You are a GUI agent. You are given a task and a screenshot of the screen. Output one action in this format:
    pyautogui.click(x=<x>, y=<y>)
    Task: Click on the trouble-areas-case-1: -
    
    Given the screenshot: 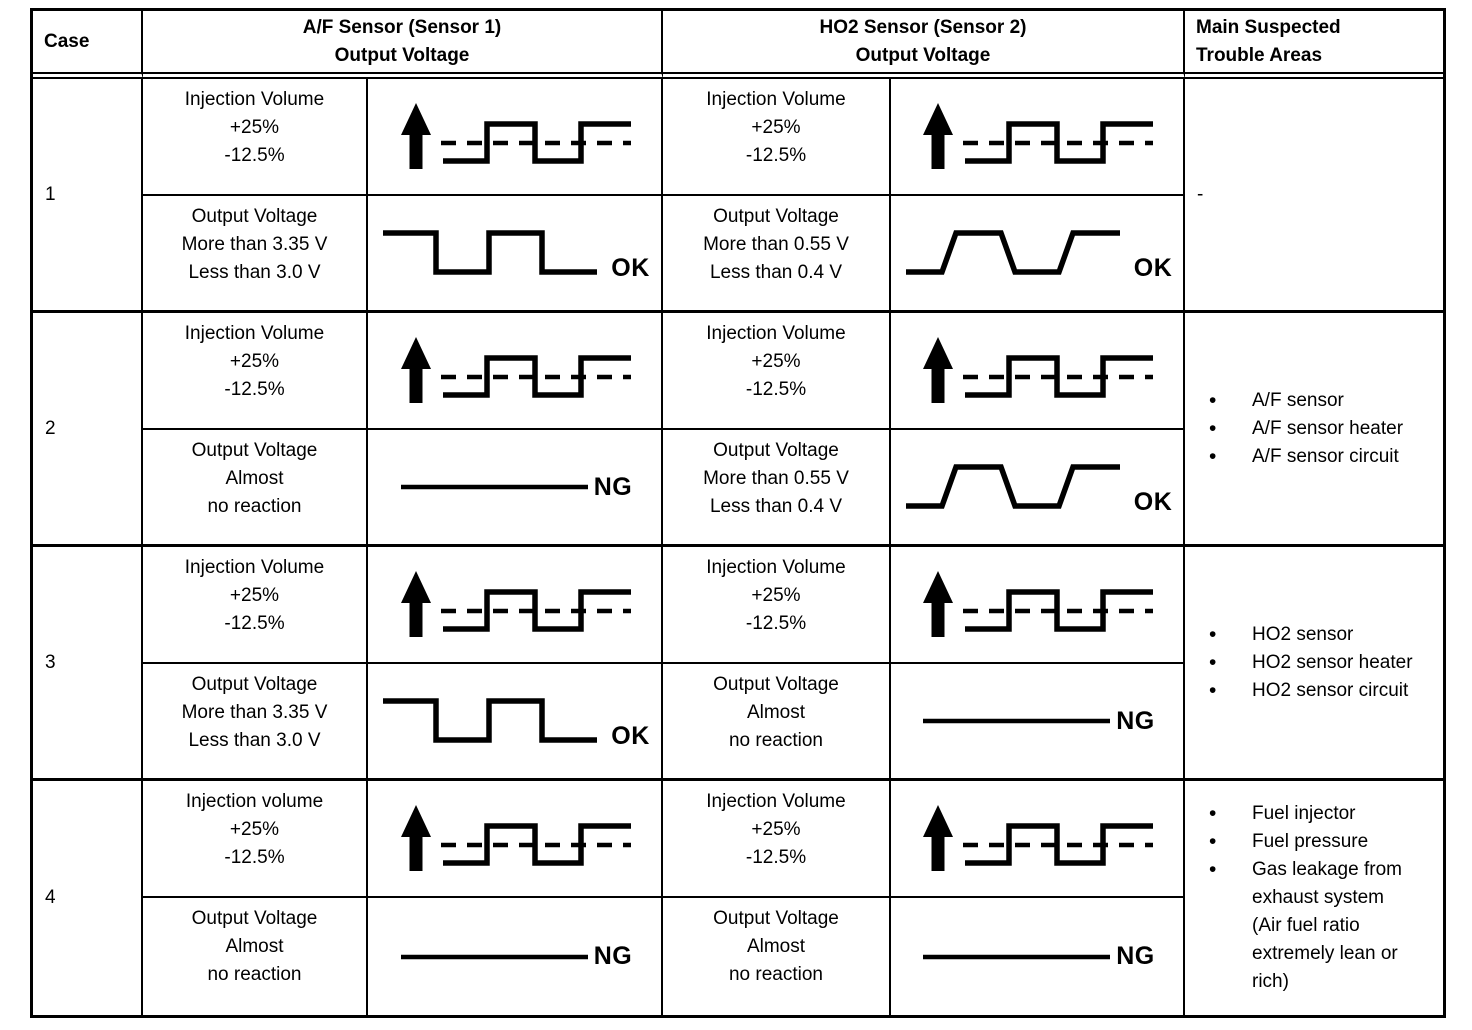 What is the action you would take?
    pyautogui.click(x=1314, y=196)
    